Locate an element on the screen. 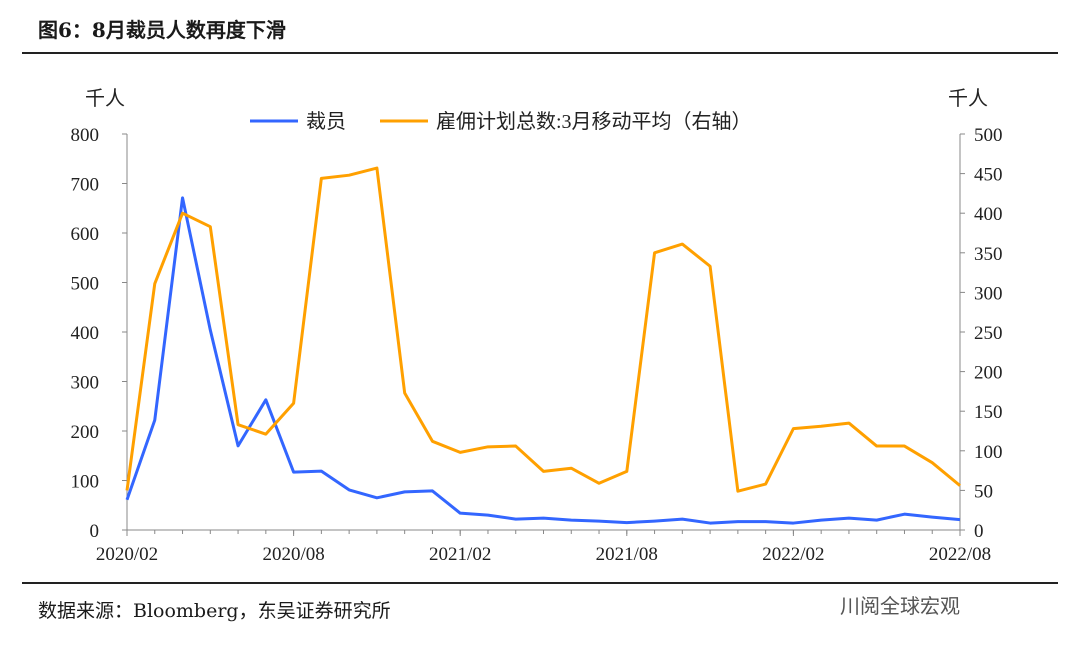  source-note: 数据来源：Bloomberg，东吴证券研究所 is located at coordinates (214, 611).